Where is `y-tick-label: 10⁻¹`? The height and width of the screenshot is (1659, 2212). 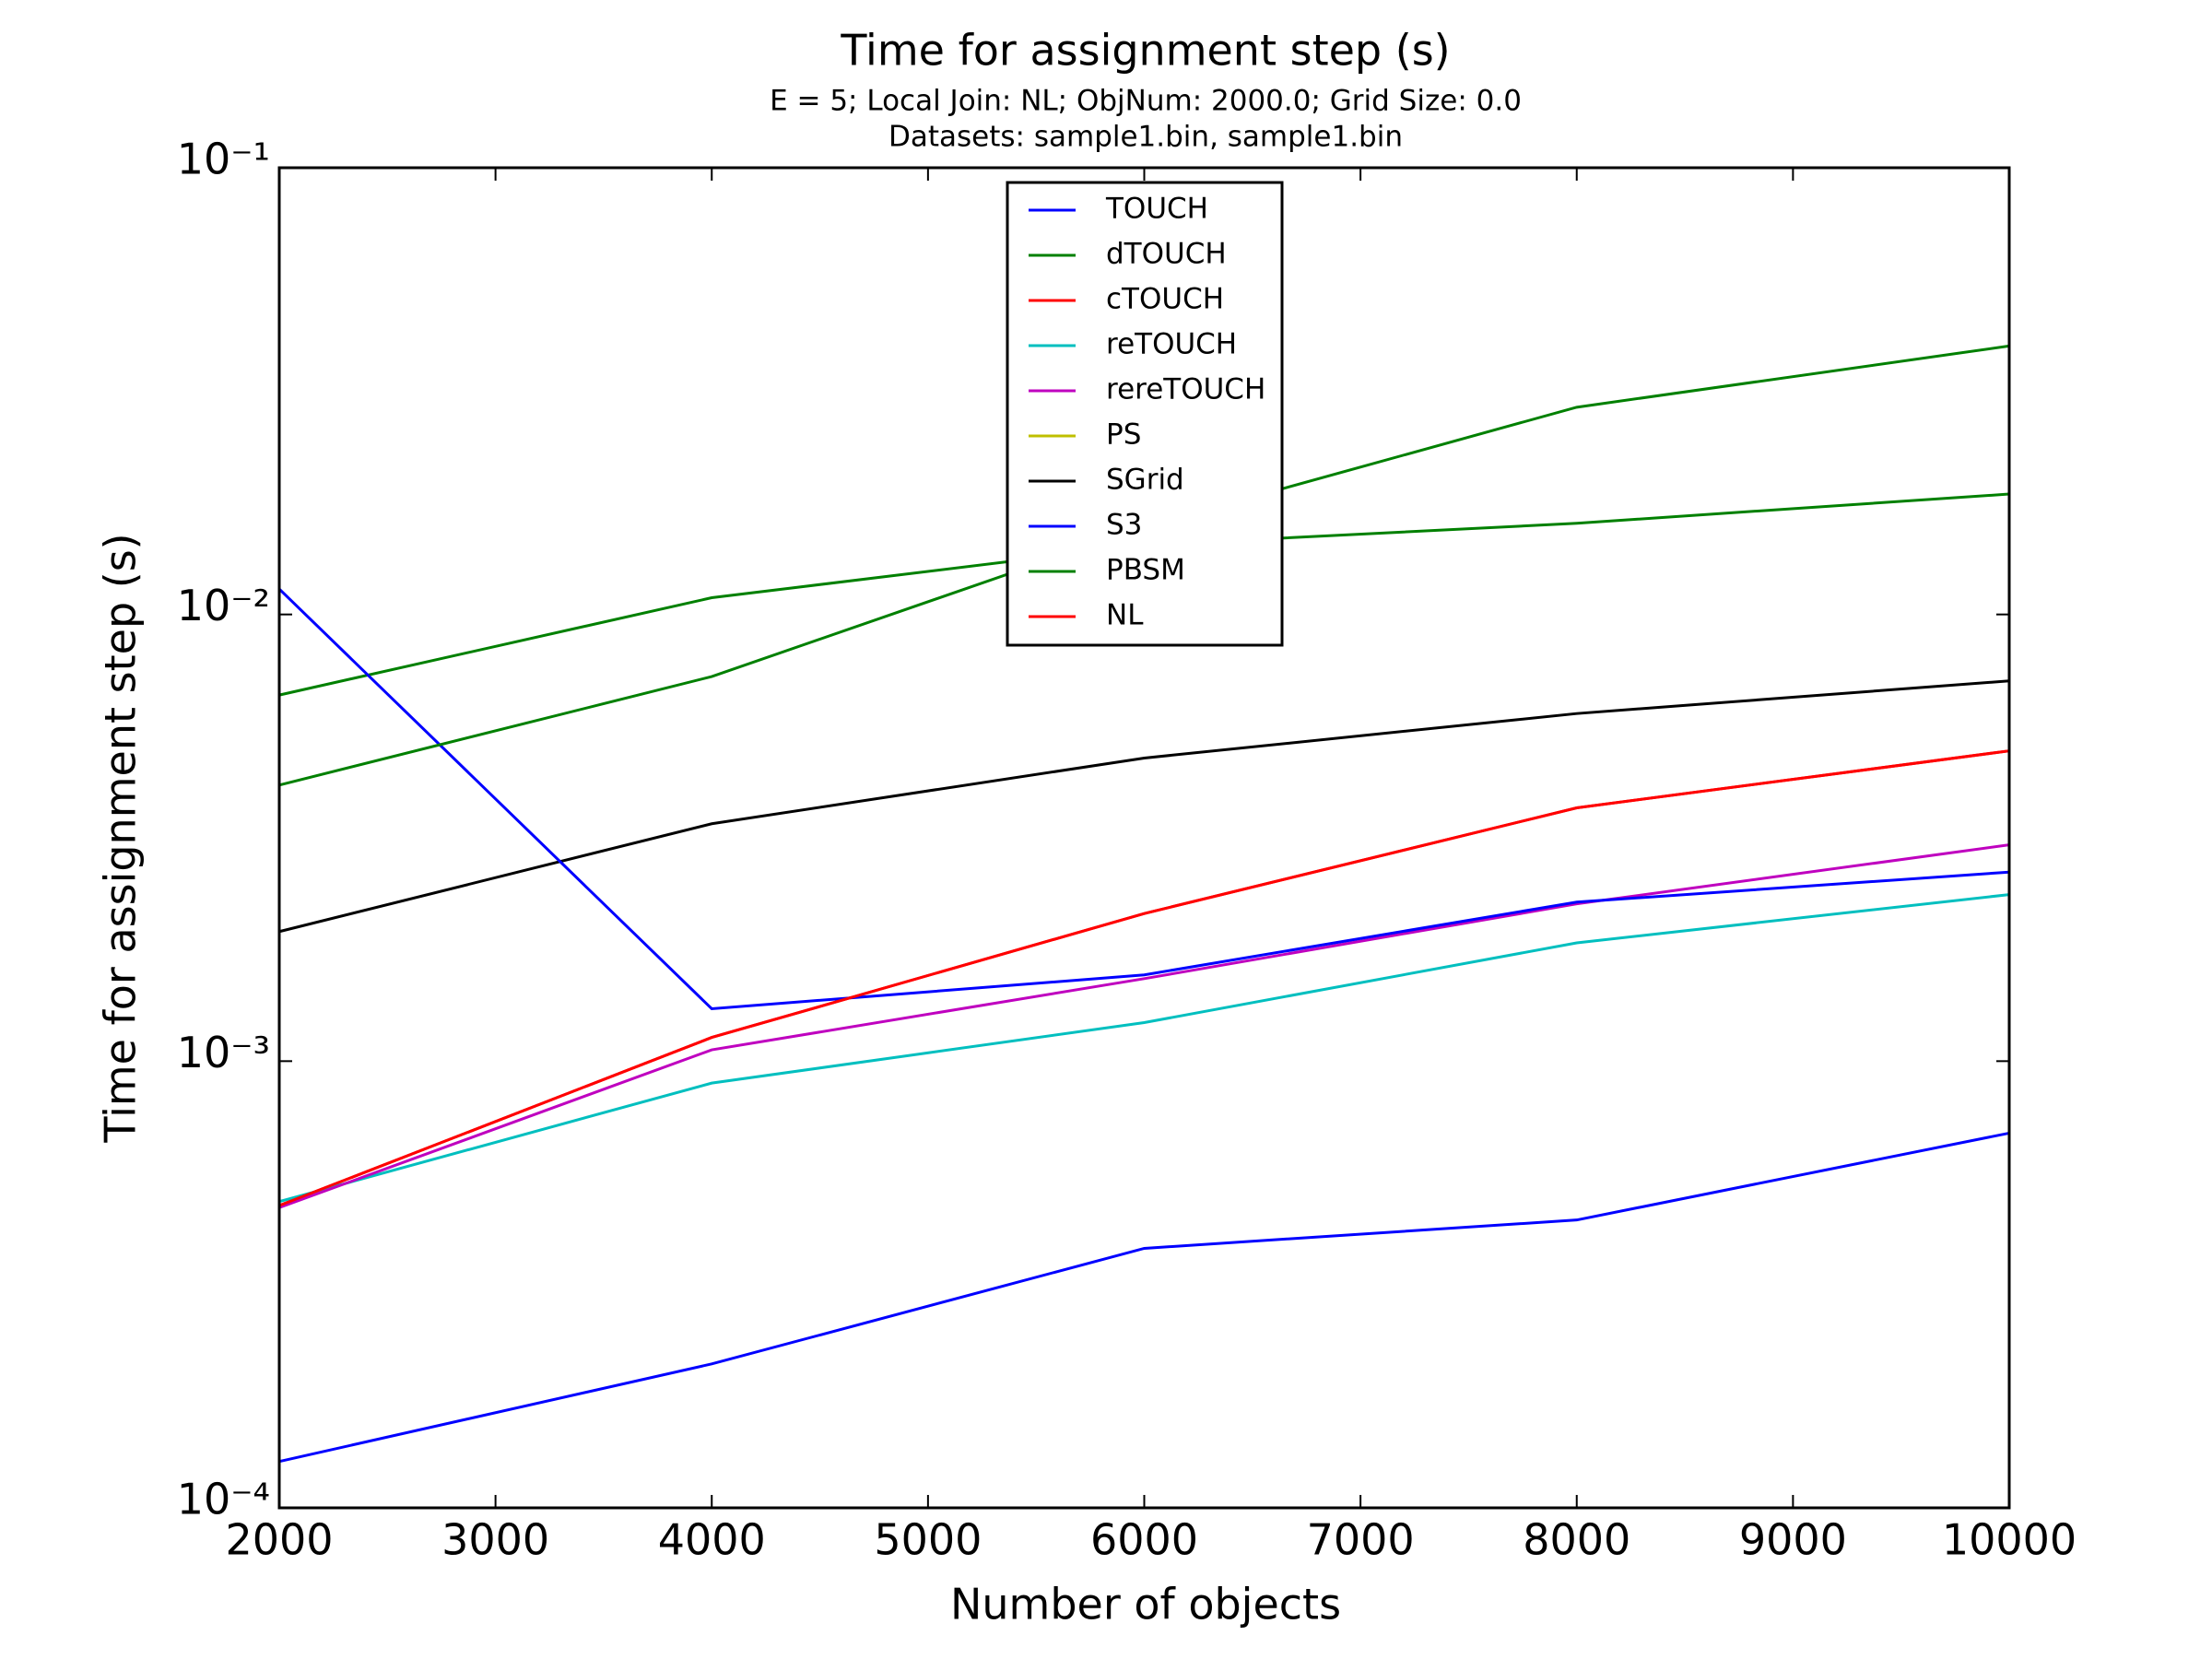
y-tick-label: 10⁻¹ is located at coordinates (223, 159).